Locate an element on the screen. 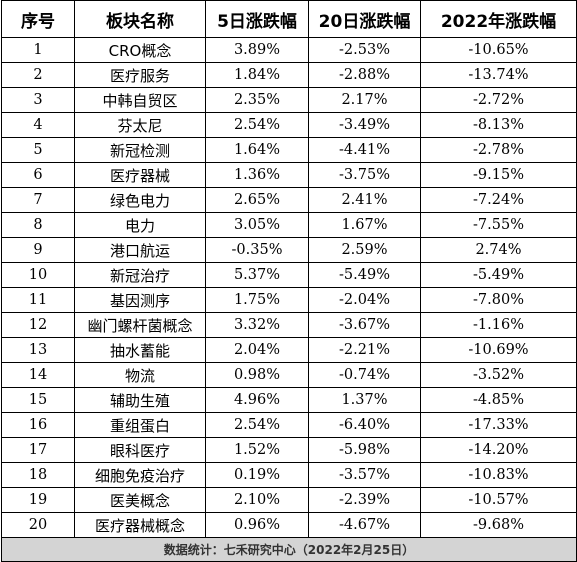 The image size is (577, 562). change-2022-cell: -10.69% is located at coordinates (498, 350).